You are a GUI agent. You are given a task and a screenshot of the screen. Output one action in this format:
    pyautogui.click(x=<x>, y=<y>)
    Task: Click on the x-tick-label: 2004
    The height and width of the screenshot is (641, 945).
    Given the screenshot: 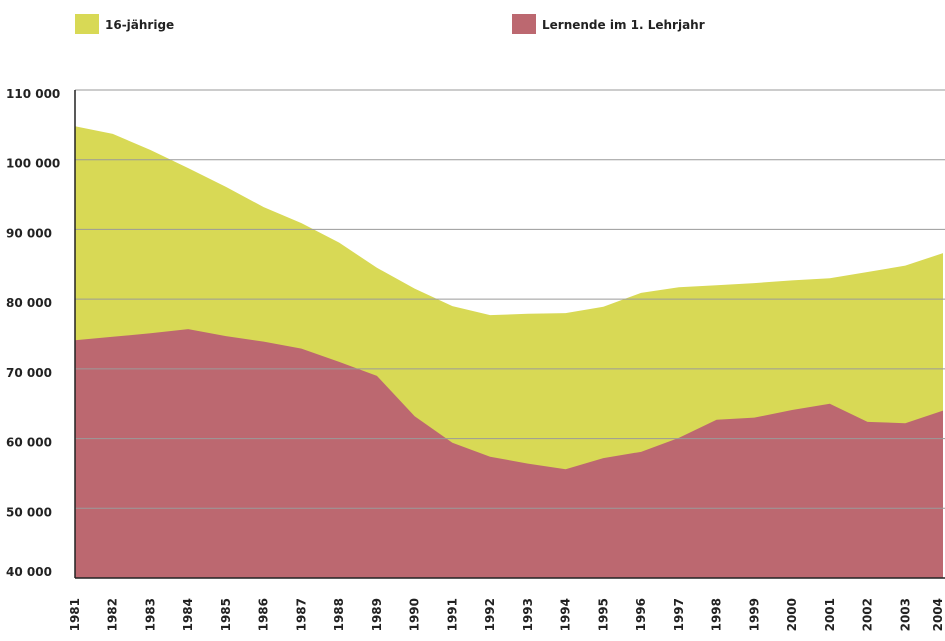 What is the action you would take?
    pyautogui.click(x=938, y=614)
    